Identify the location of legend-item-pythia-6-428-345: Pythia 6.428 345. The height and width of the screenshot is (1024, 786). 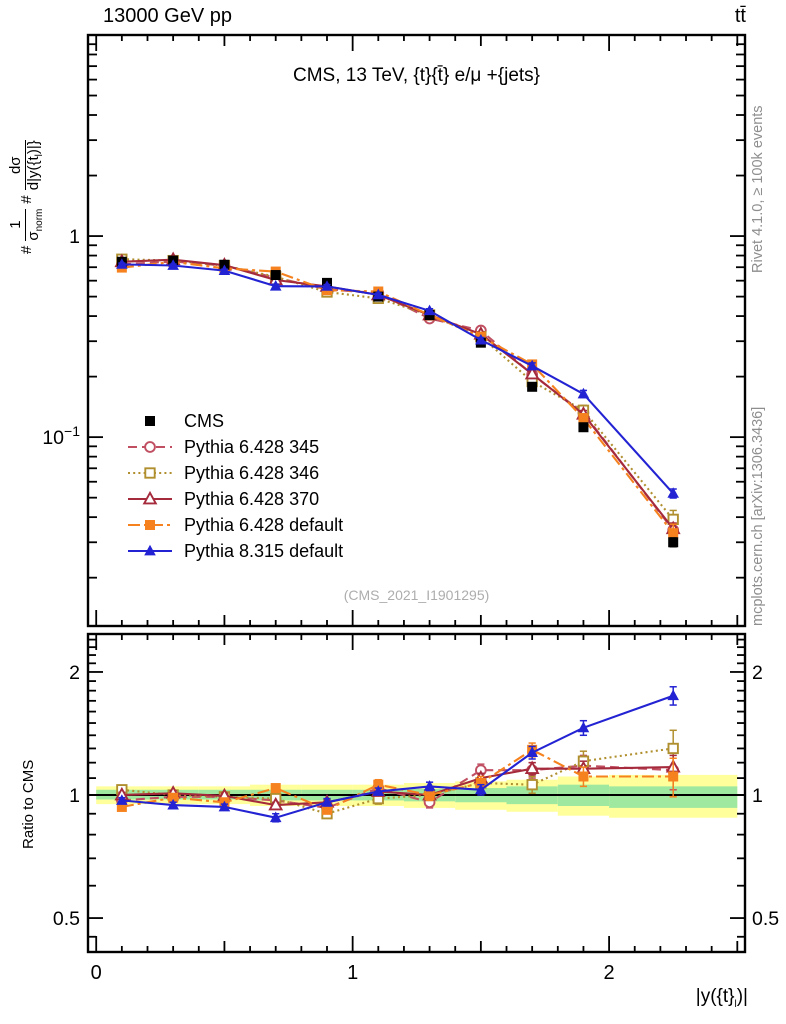
(235, 447).